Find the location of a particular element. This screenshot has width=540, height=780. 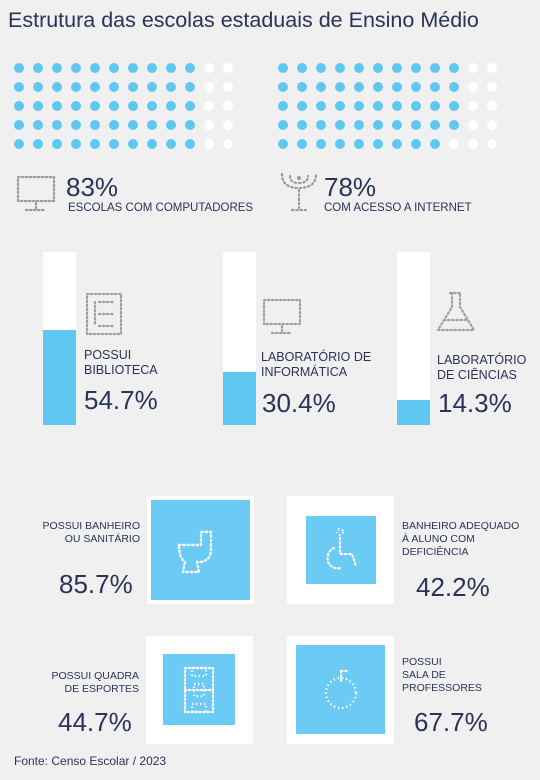

tile-professores-frame is located at coordinates (340, 690).